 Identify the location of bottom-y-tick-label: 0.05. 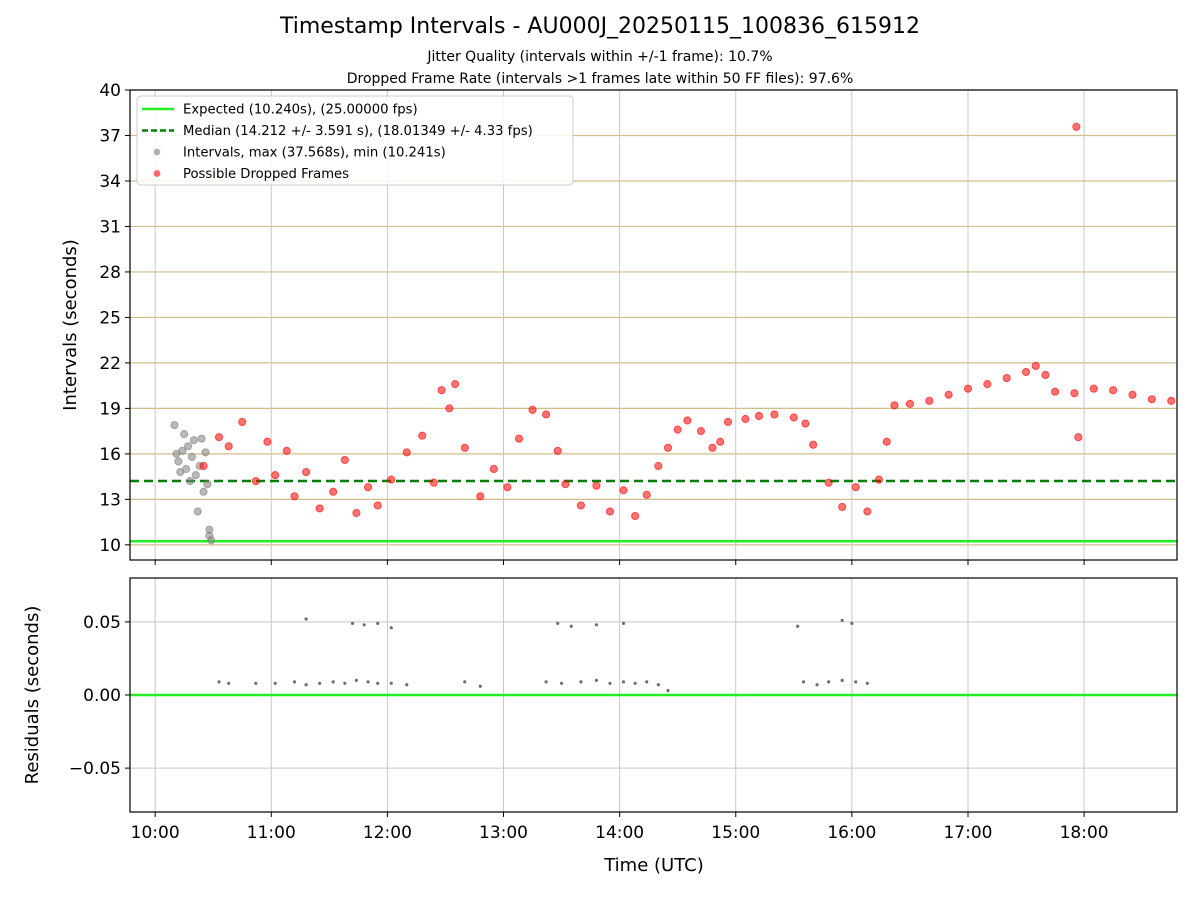
(102, 623).